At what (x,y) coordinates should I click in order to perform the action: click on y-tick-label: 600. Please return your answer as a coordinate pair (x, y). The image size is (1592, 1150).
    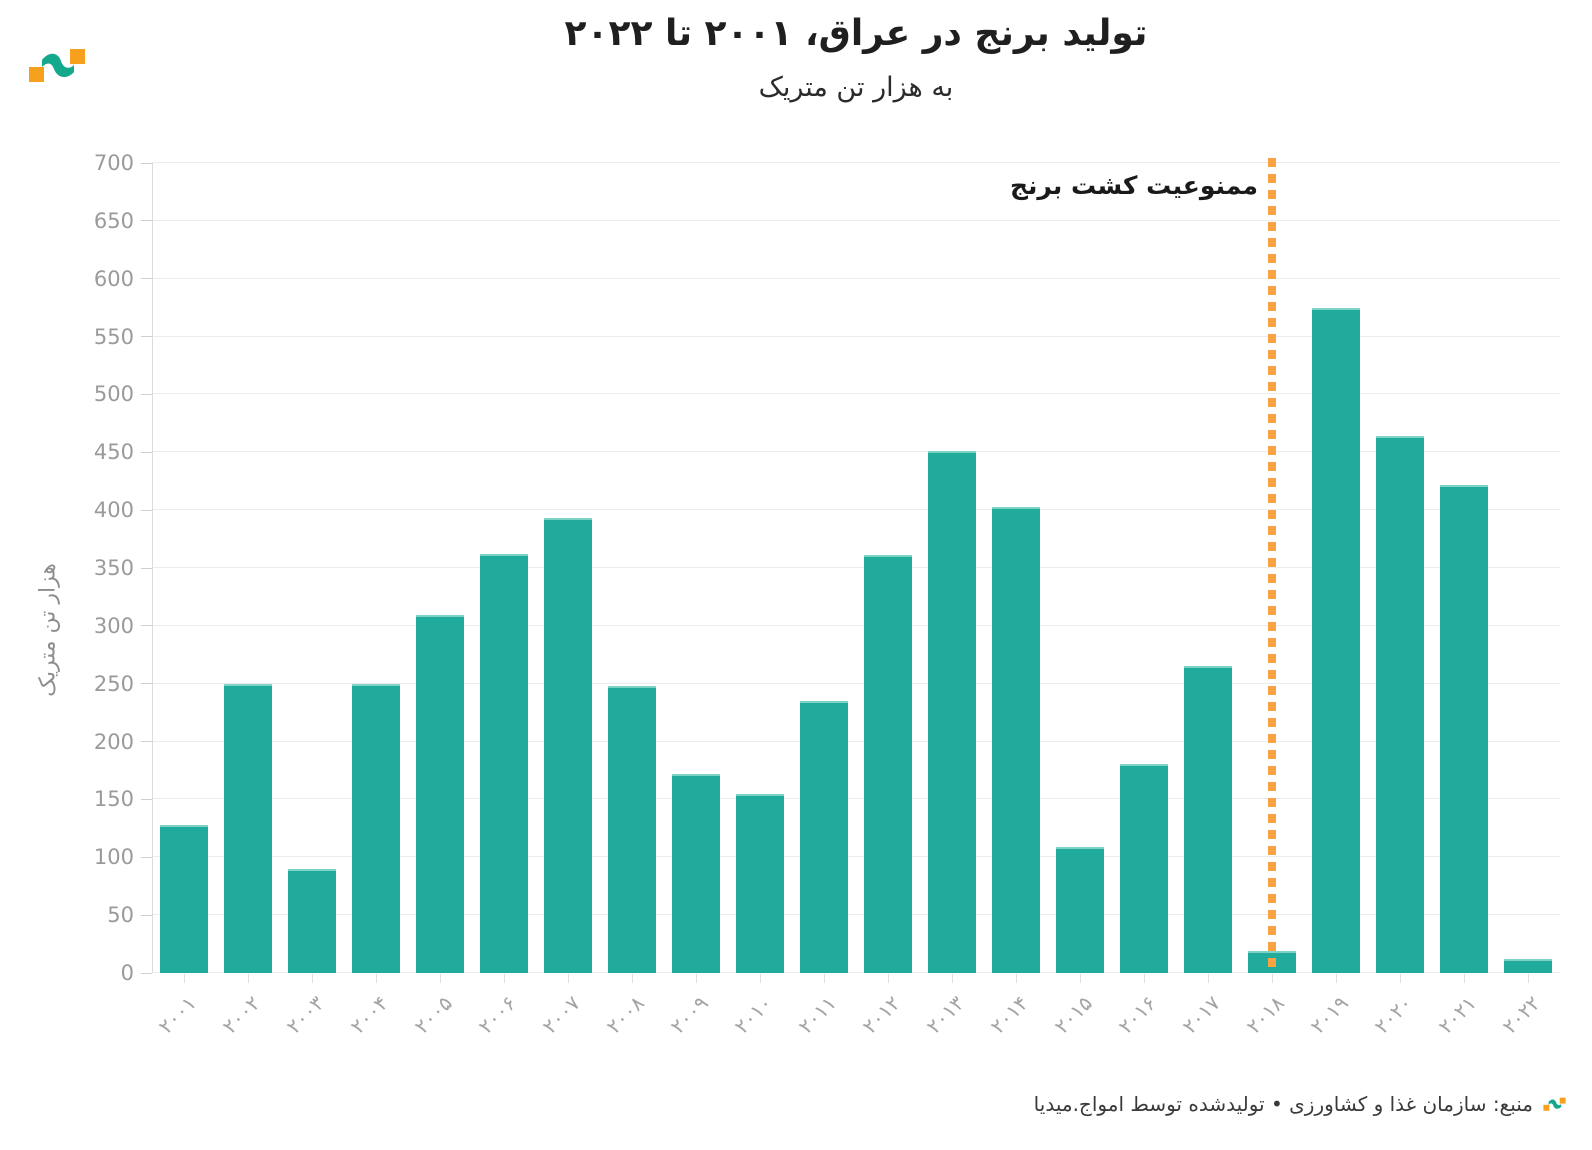
    Looking at the image, I should click on (113, 278).